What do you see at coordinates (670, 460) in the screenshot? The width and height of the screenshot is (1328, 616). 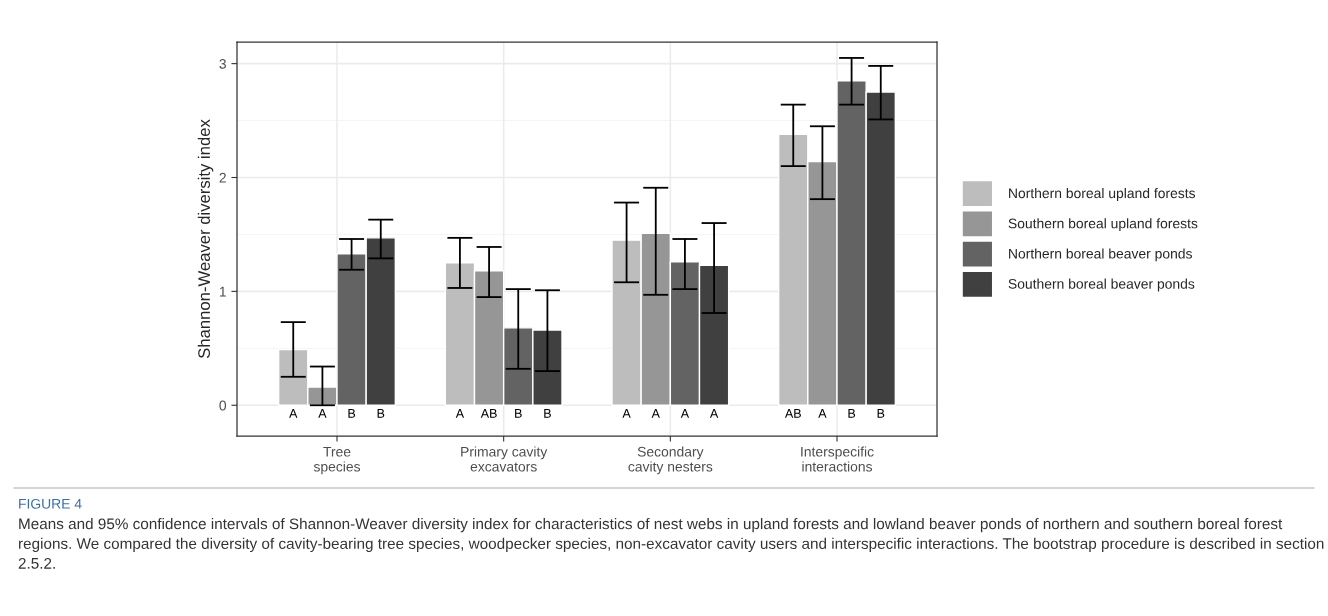 I see `x-tick-label: Secondary cavity nesters` at bounding box center [670, 460].